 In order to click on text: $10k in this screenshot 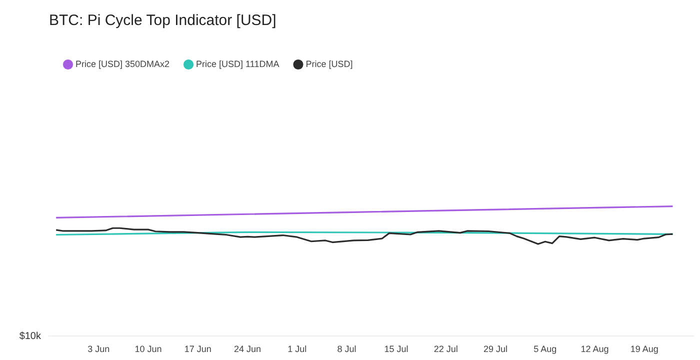, I will do `click(30, 336)`.